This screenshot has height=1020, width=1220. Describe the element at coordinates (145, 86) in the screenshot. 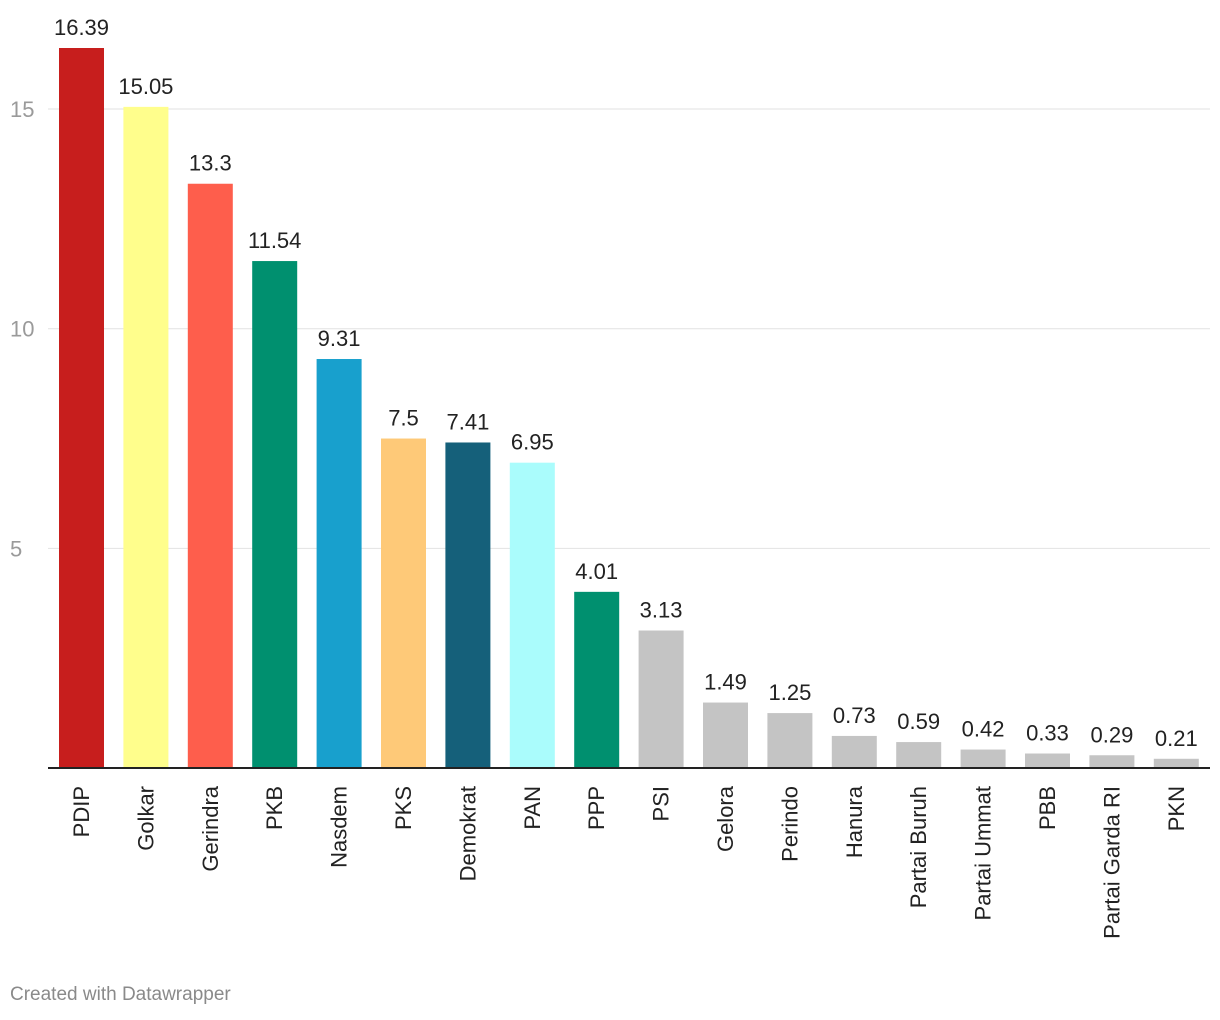

I see `value-label: 15.05` at that location.